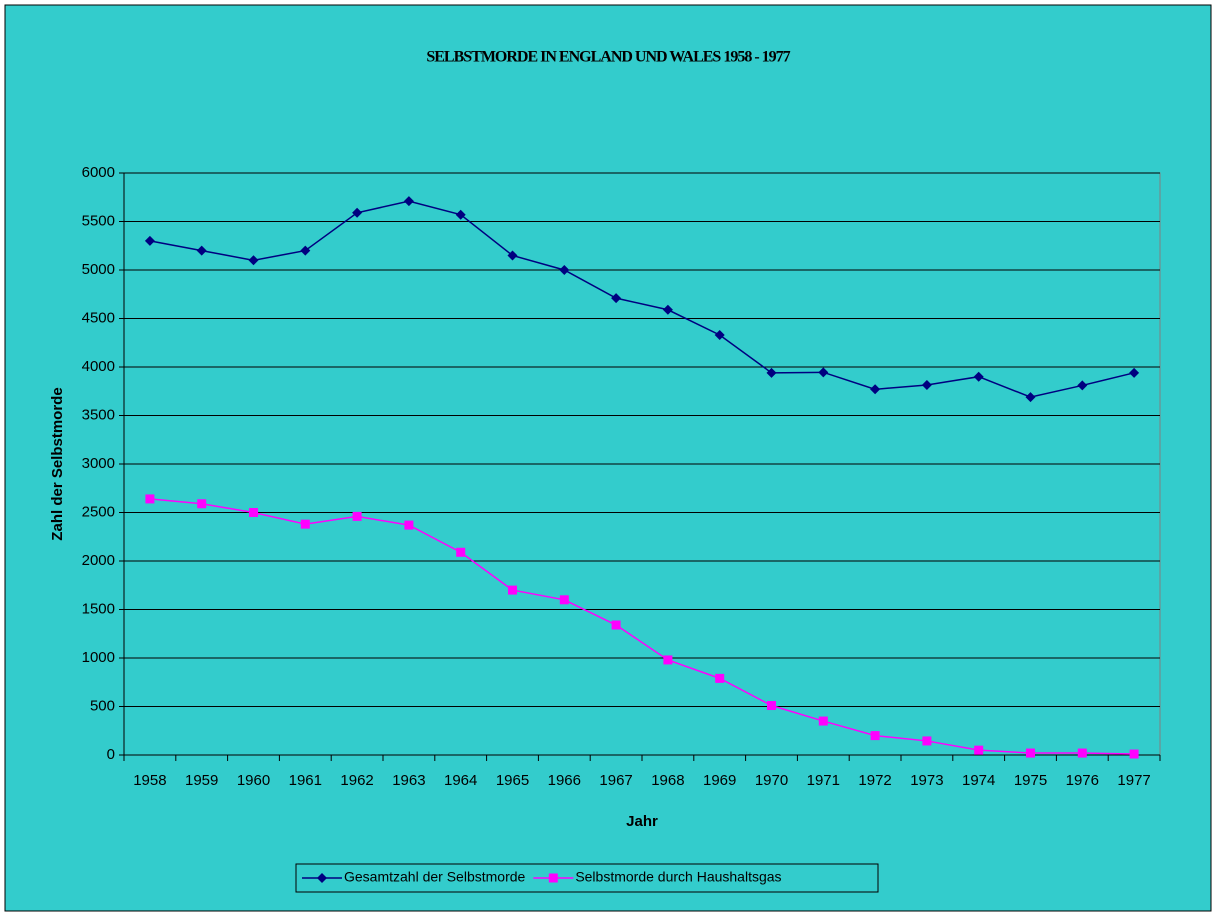 This screenshot has height=916, width=1217. What do you see at coordinates (57, 463) in the screenshot?
I see `y-axis-title: Zahl der Selbstmorde` at bounding box center [57, 463].